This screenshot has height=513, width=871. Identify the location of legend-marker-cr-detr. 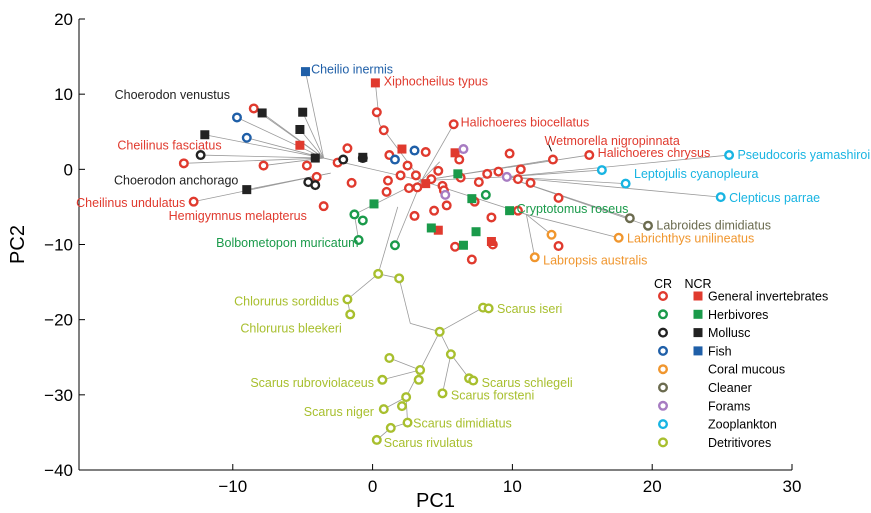
(663, 442).